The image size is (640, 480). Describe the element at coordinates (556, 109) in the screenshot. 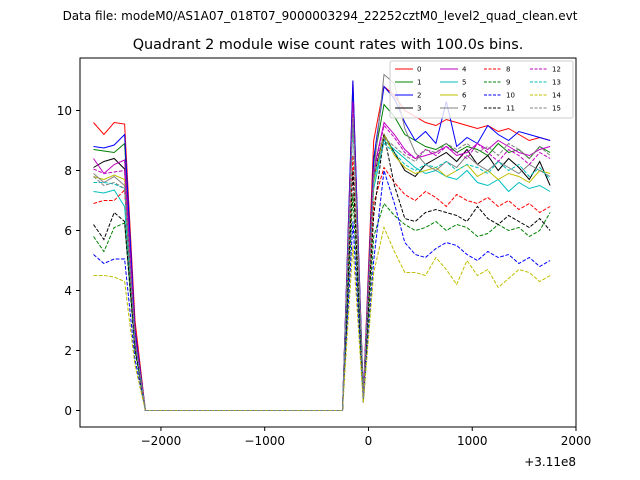

I see `legend-label-15: 15` at that location.